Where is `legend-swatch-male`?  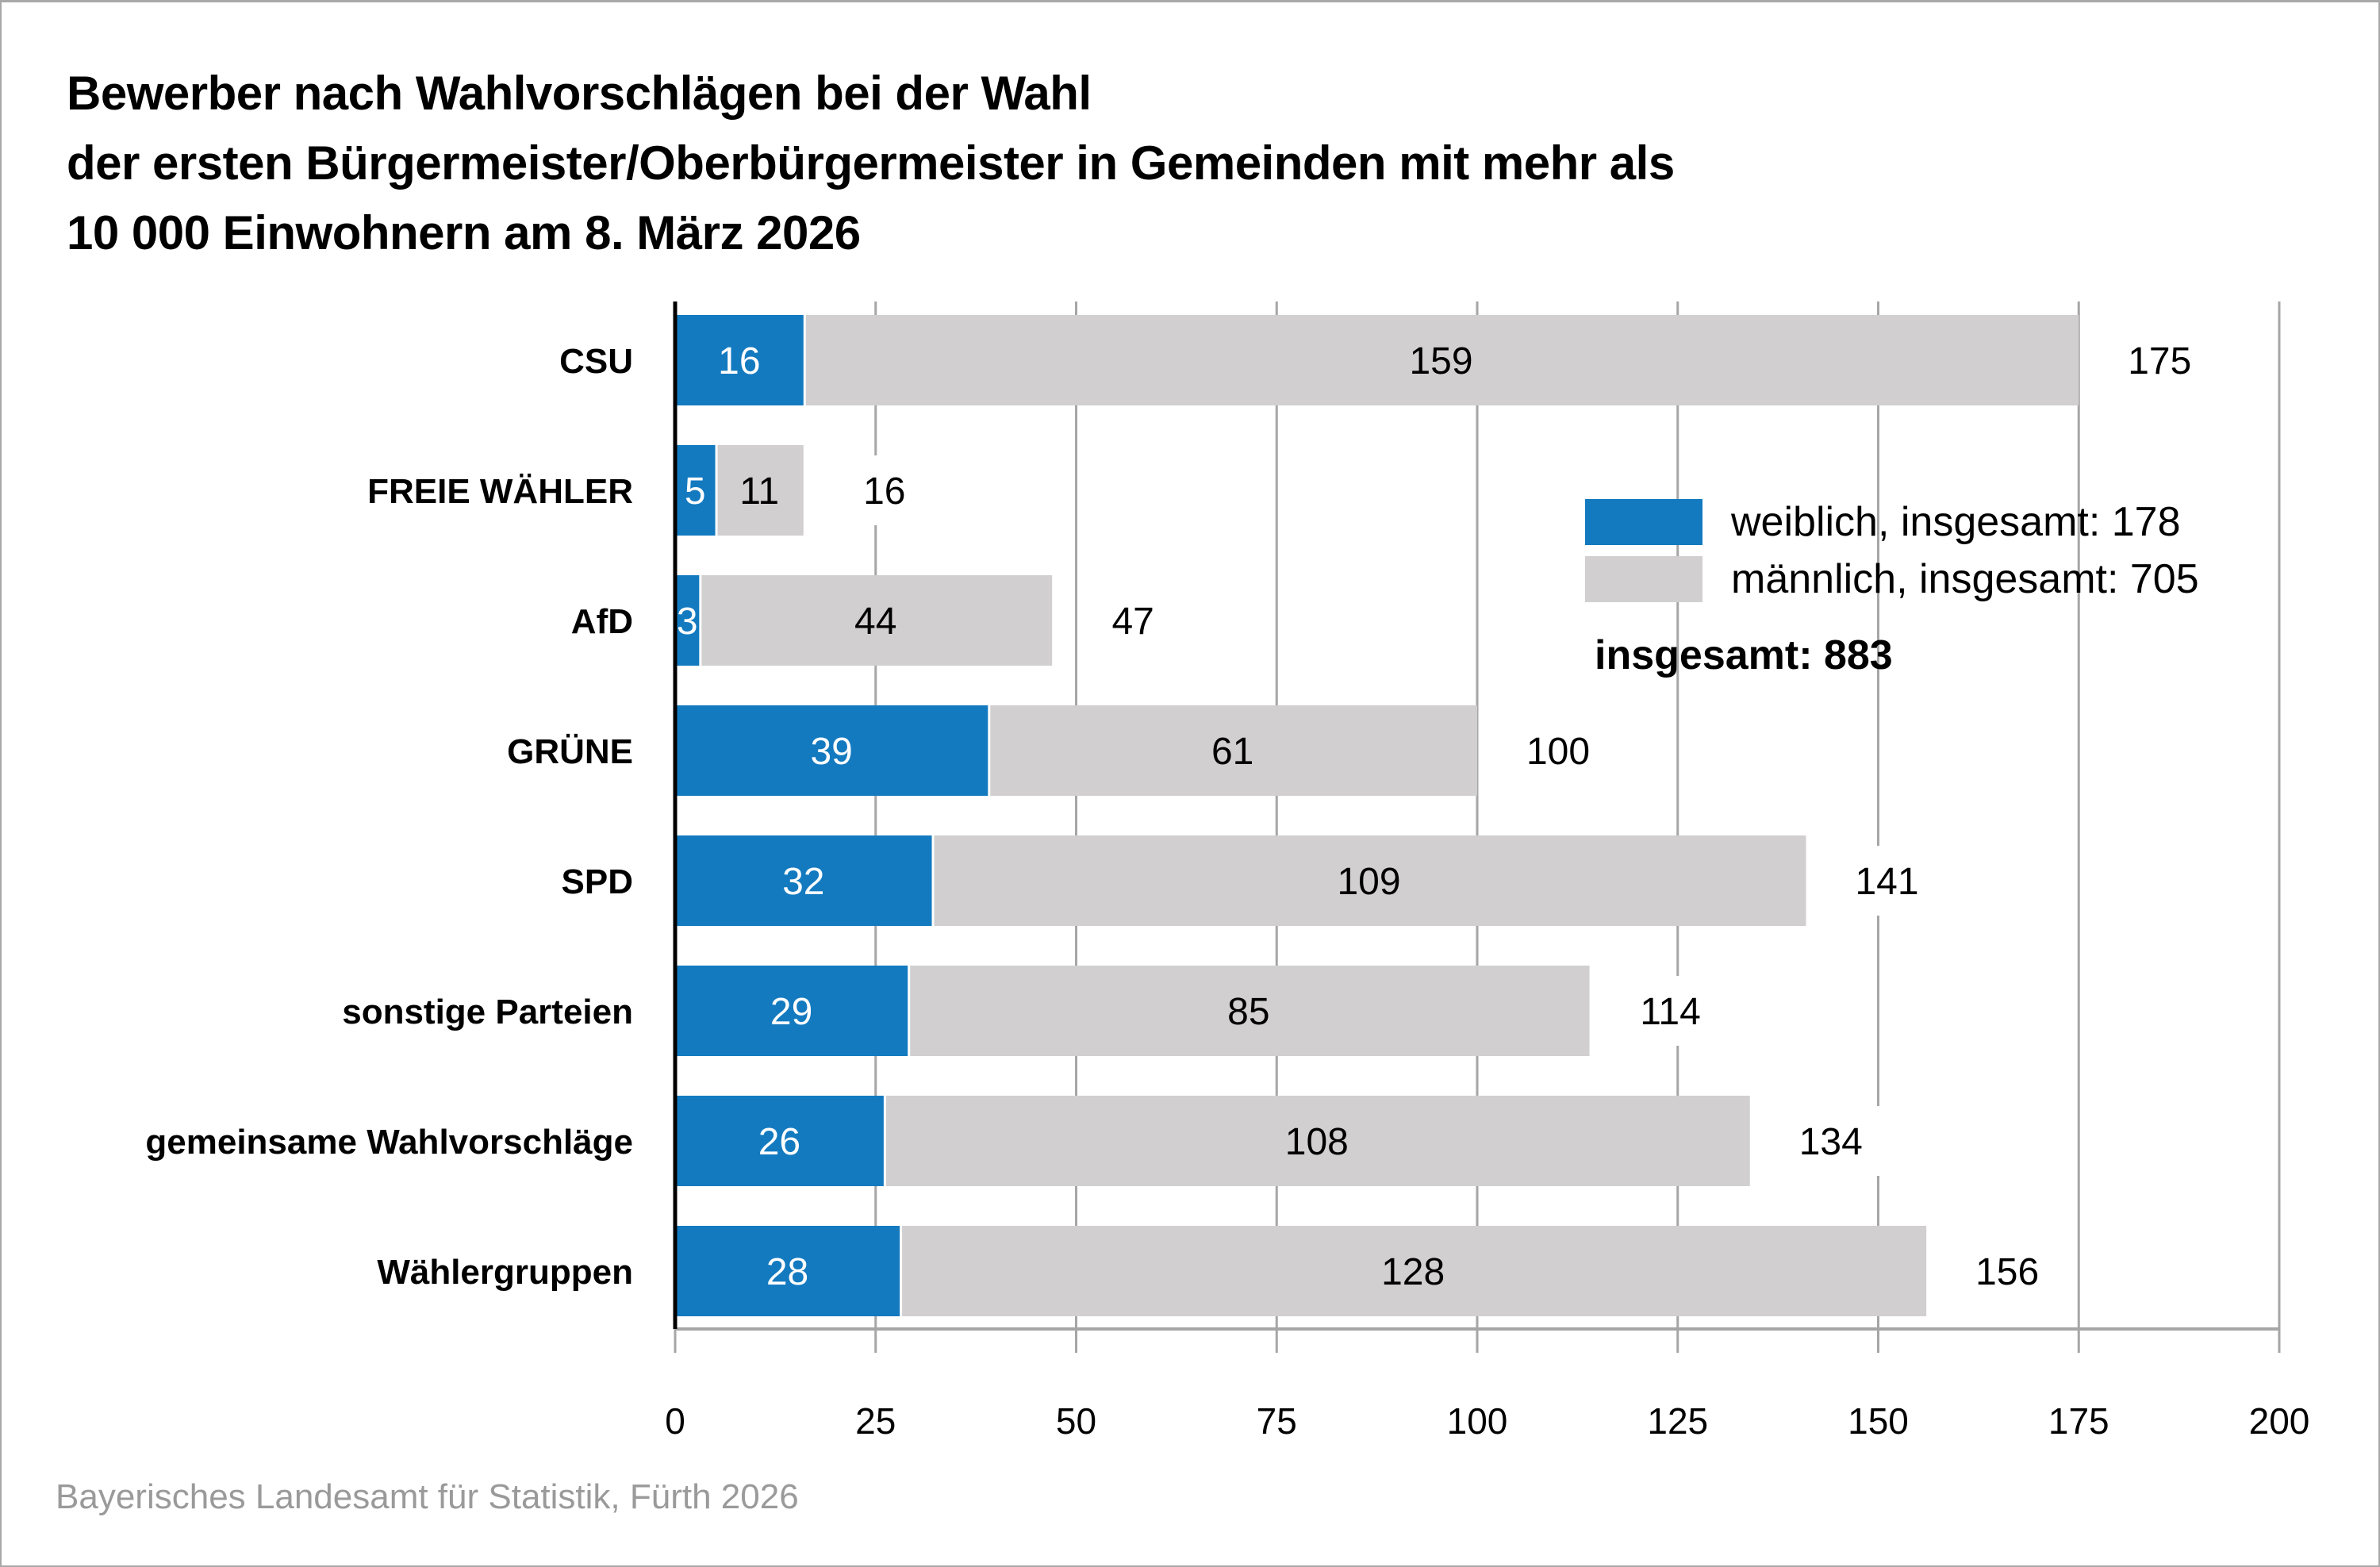
legend-swatch-male is located at coordinates (1643, 579).